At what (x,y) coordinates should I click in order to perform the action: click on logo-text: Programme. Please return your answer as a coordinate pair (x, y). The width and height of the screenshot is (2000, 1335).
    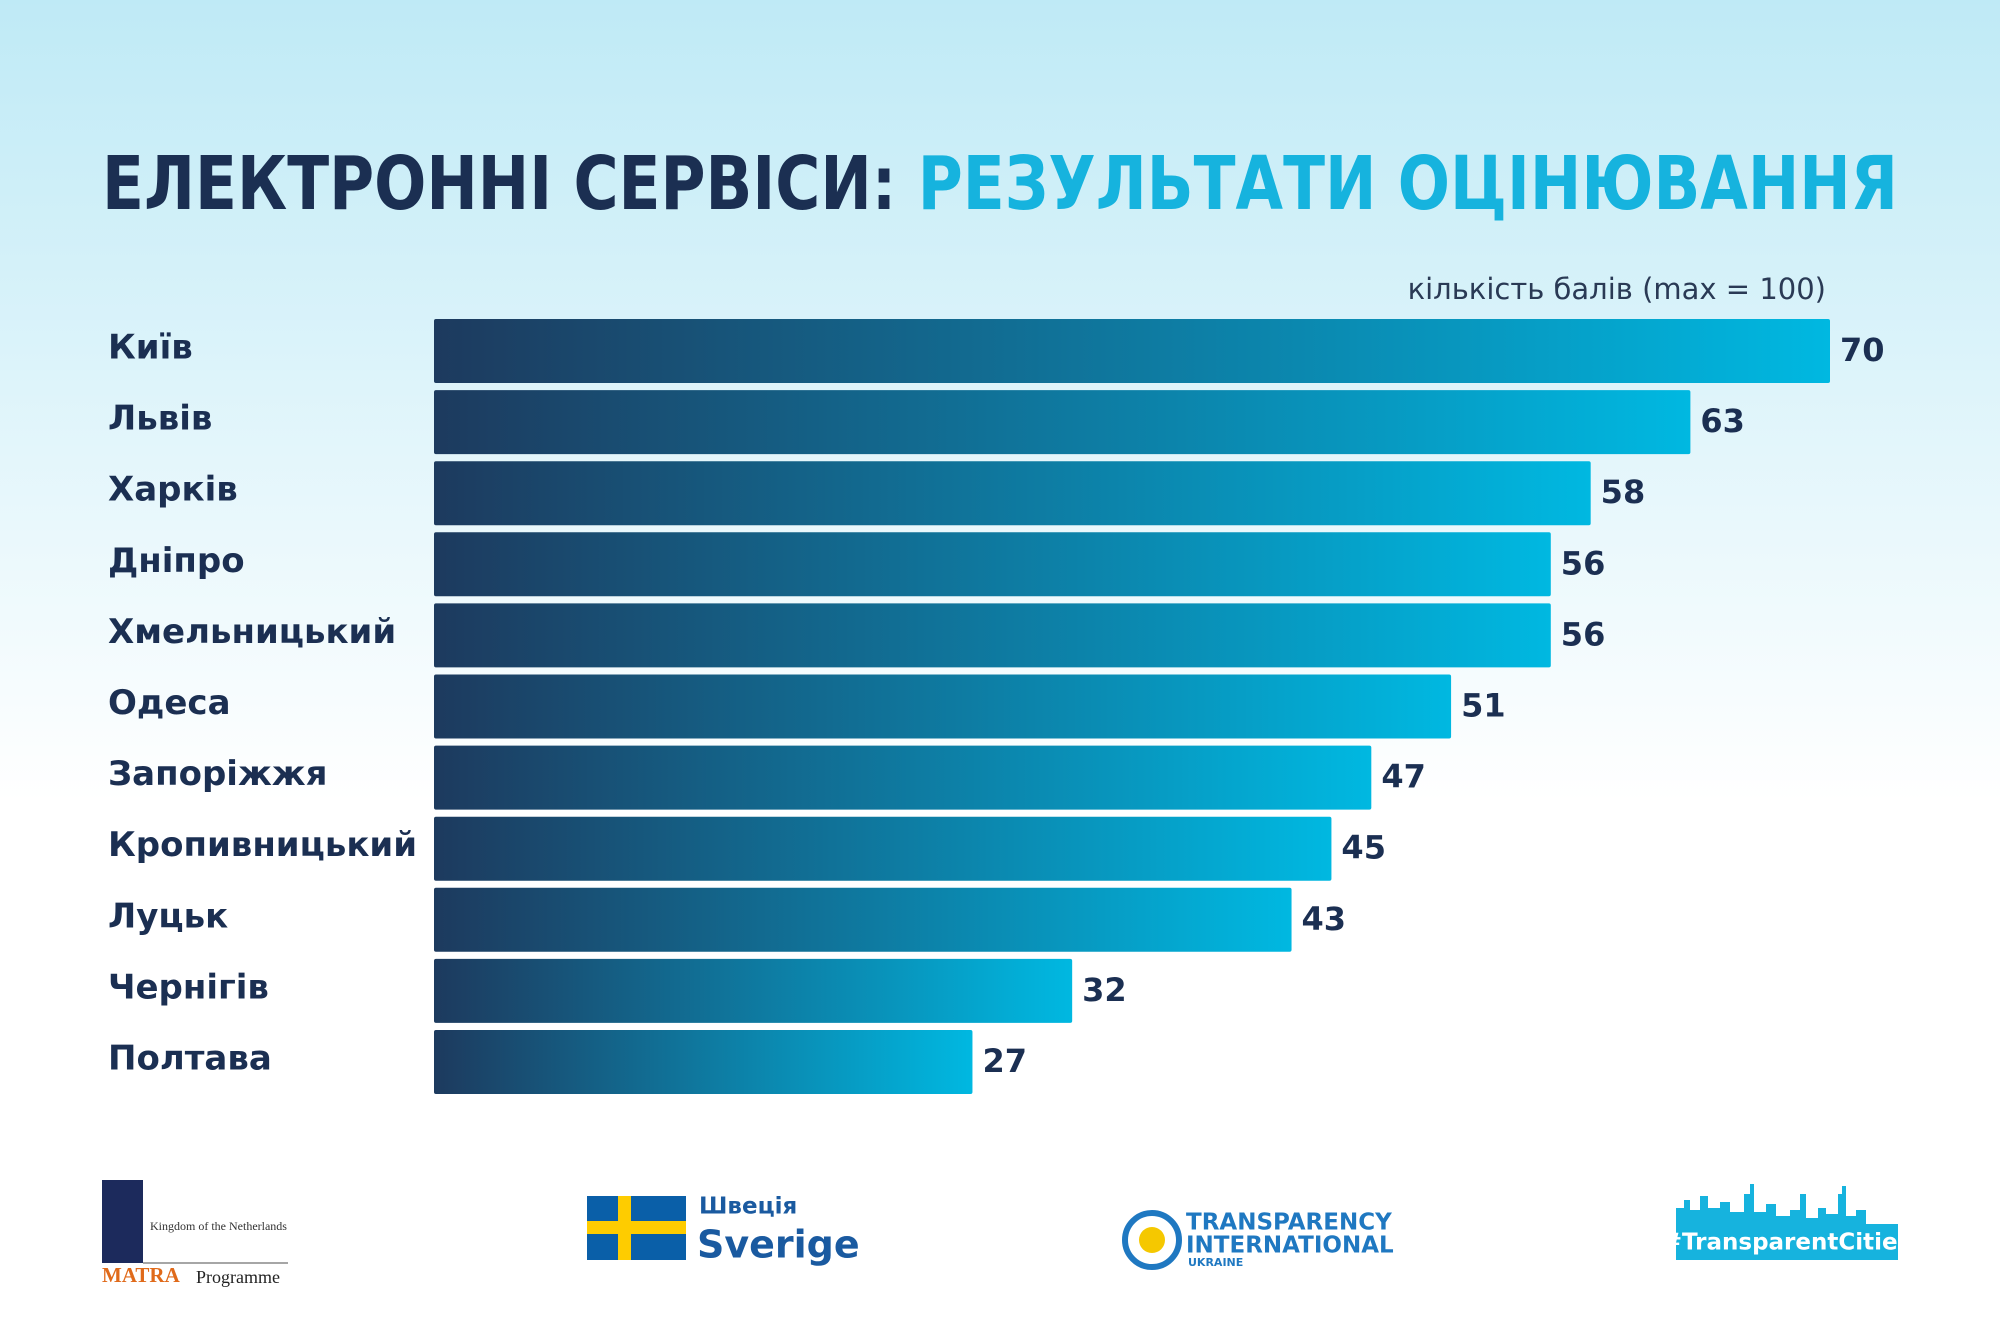
    Looking at the image, I should click on (238, 1277).